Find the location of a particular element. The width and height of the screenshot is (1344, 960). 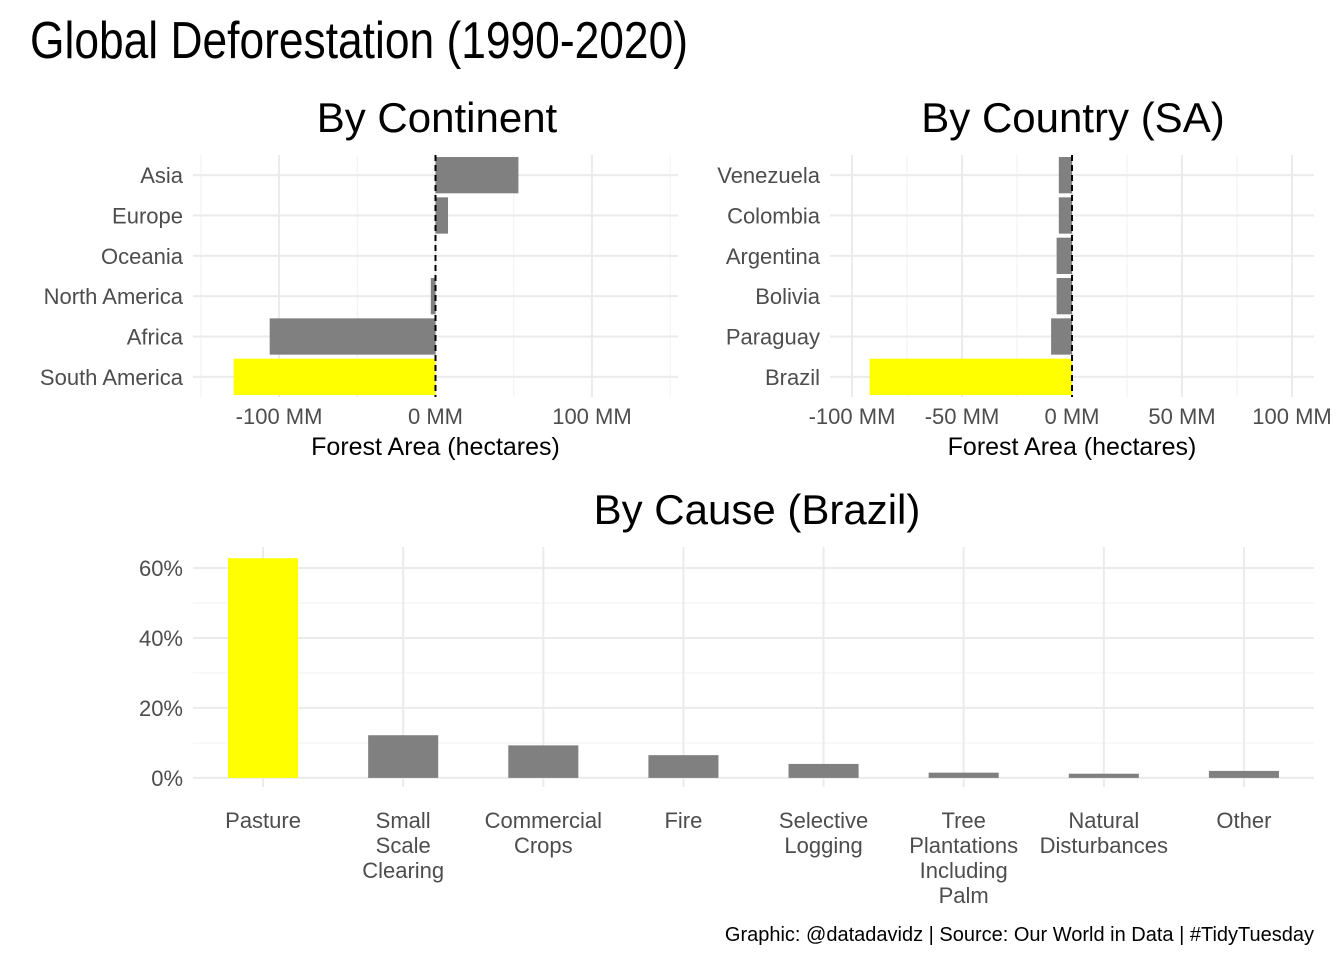

bar-asia is located at coordinates (477, 175).